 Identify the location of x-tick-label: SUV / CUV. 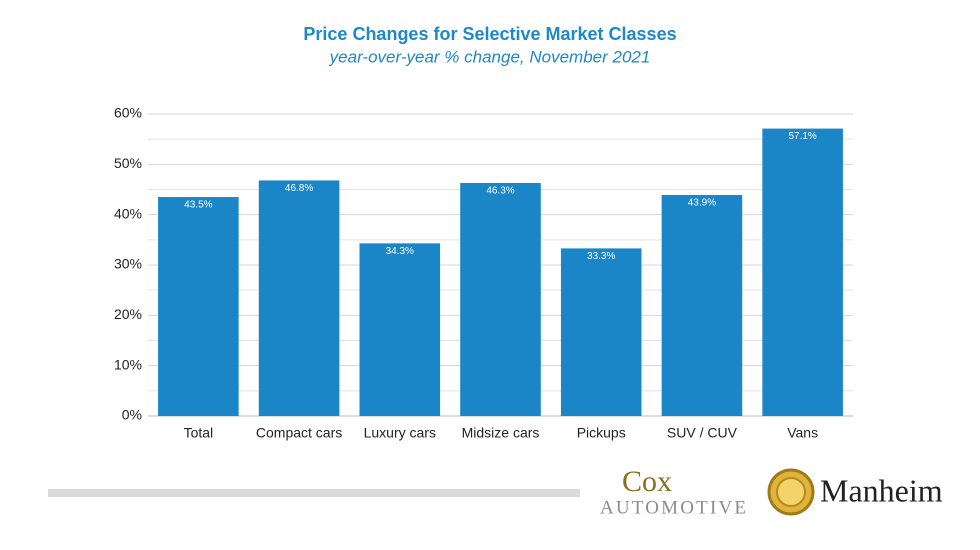
(702, 433).